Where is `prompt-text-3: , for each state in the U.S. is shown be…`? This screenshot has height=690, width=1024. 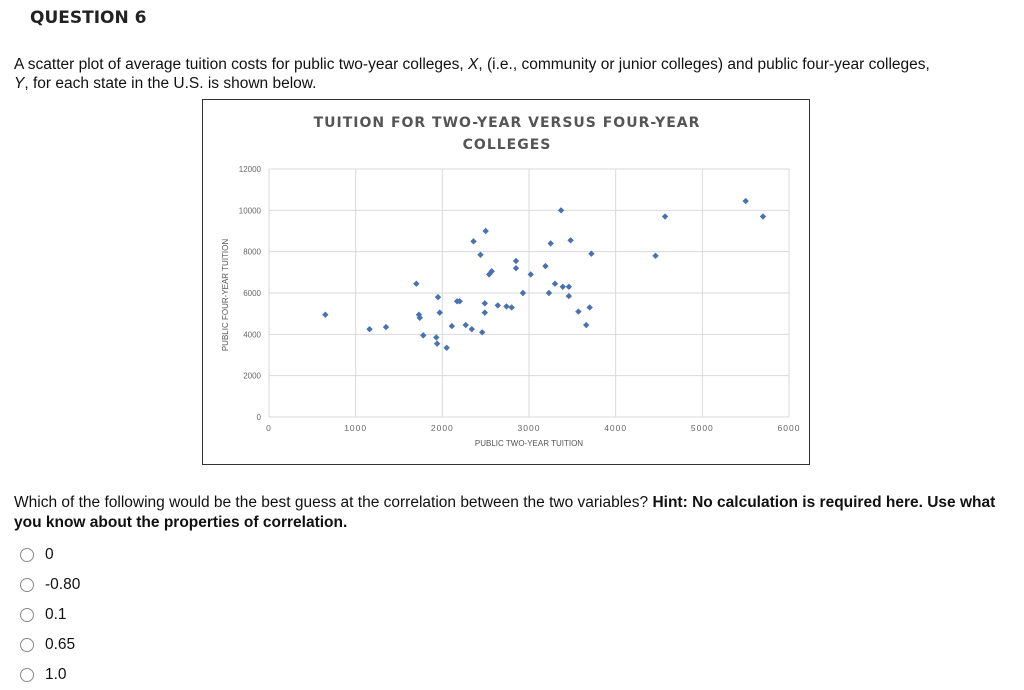 prompt-text-3: , for each state in the U.S. is shown be… is located at coordinates (170, 83).